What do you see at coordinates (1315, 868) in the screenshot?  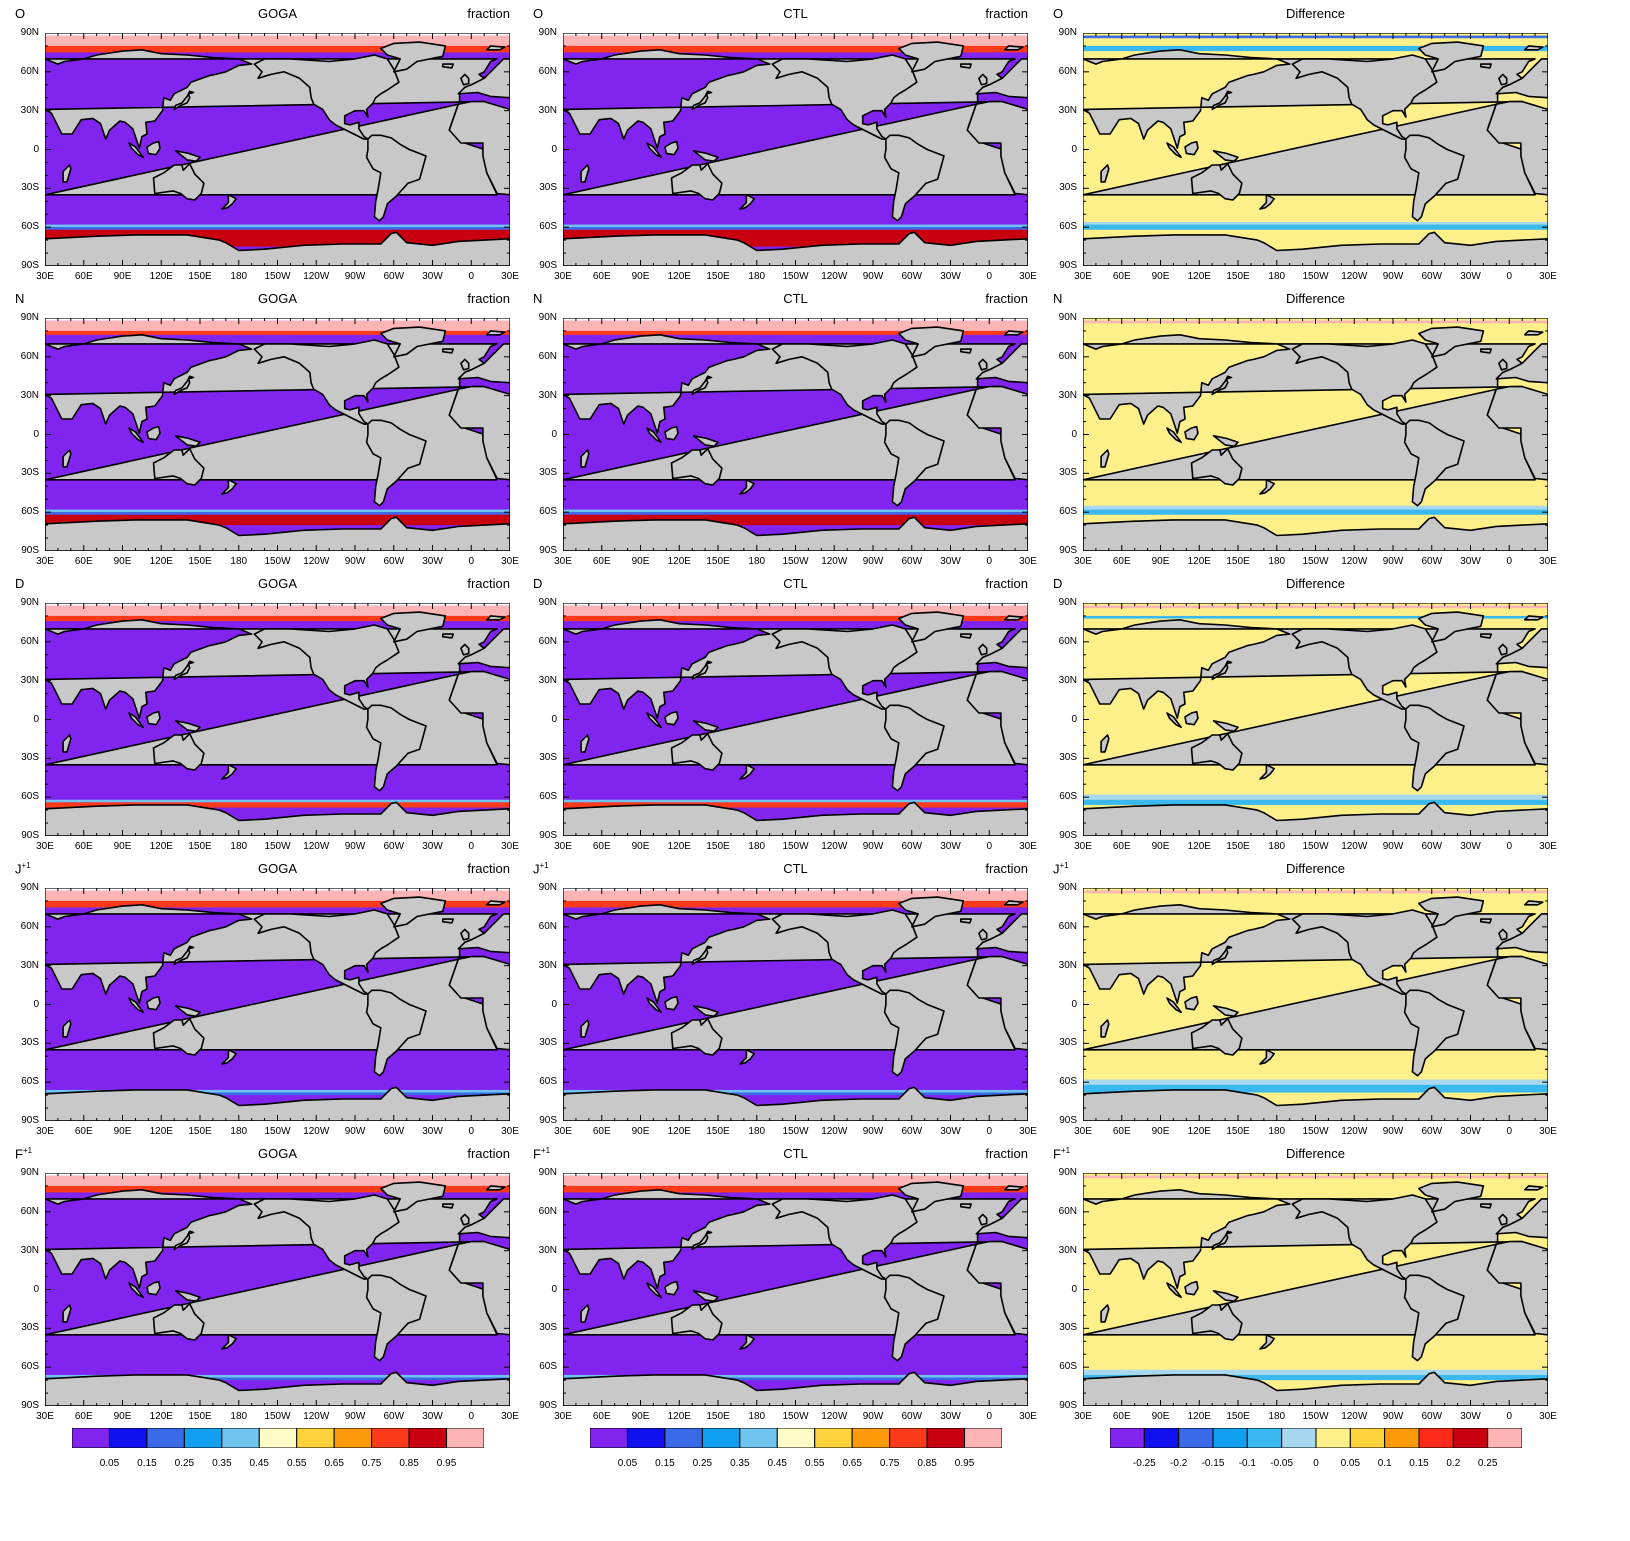 I see `panel-title: Difference` at bounding box center [1315, 868].